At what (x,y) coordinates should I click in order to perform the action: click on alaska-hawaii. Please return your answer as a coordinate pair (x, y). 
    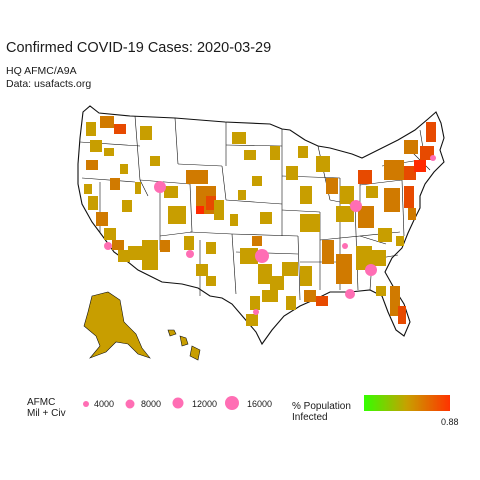
    Looking at the image, I should click on (142, 326).